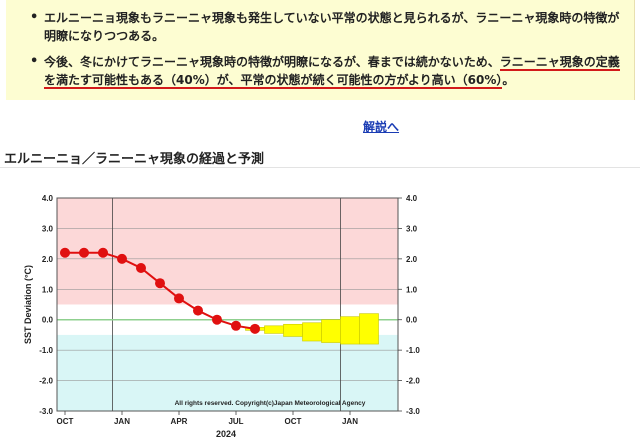 This screenshot has width=640, height=443. Describe the element at coordinates (48, 289) in the screenshot. I see `y-tick-label: 1.0` at that location.